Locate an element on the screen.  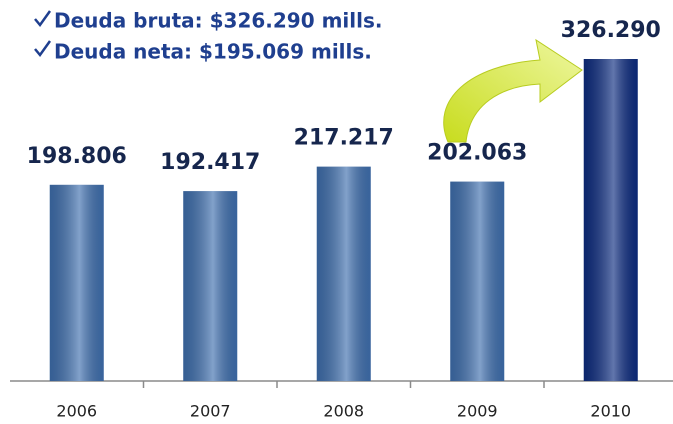
x-tick-label: 2007 is located at coordinates (210, 411).